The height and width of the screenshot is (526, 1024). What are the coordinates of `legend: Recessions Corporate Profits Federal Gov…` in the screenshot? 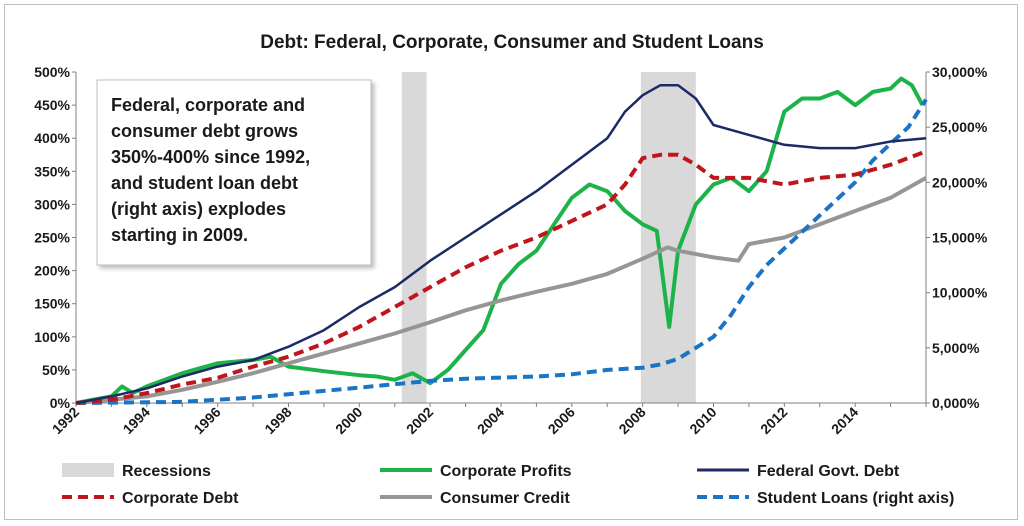 It's located at (508, 485).